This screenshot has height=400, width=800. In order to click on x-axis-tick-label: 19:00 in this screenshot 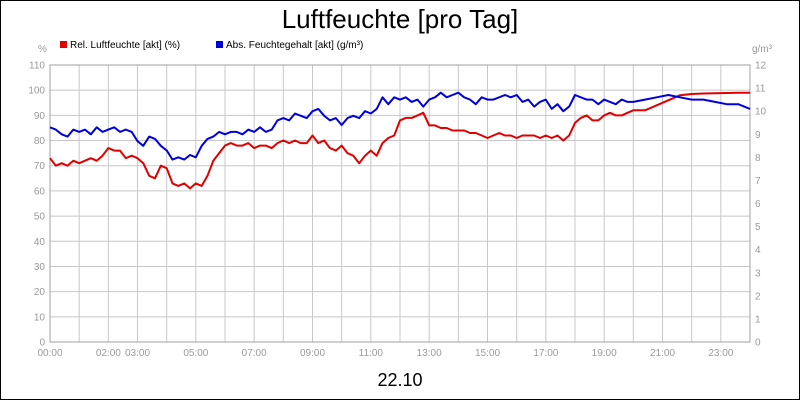, I will do `click(604, 353)`.